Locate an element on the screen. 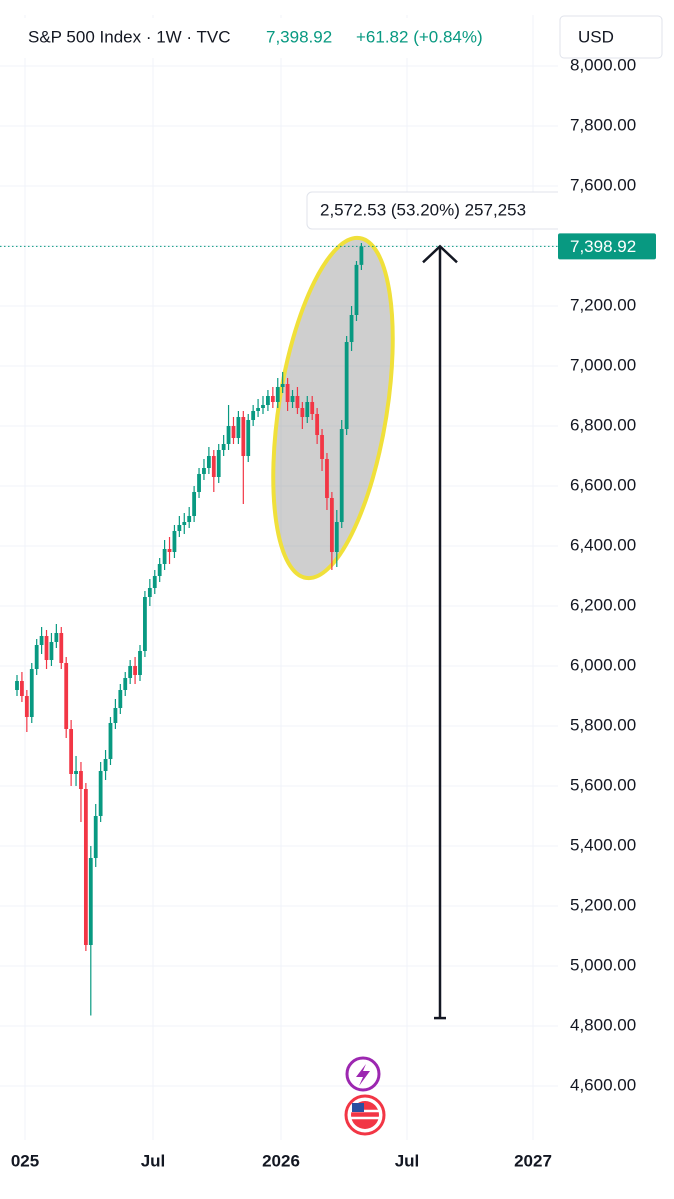 This screenshot has width=674, height=1199. y-tick-label: 6,600.00 is located at coordinates (603, 484).